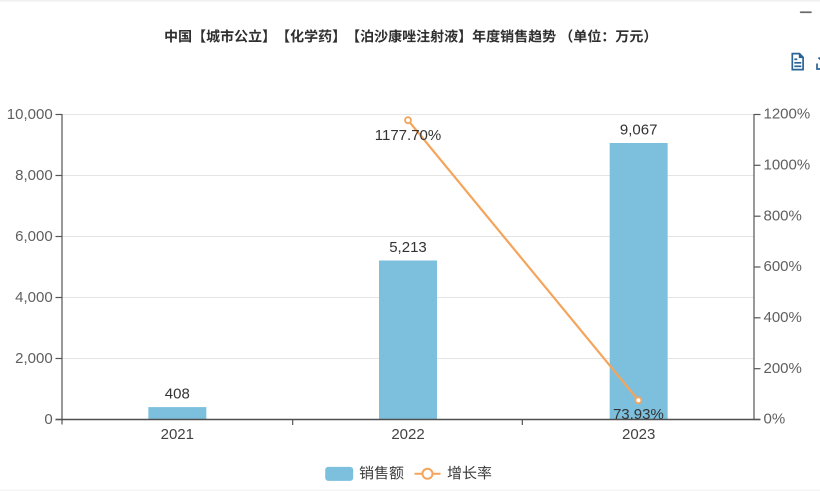 The width and height of the screenshot is (820, 491). I want to click on svg-text: 10,000, so click(30, 114).